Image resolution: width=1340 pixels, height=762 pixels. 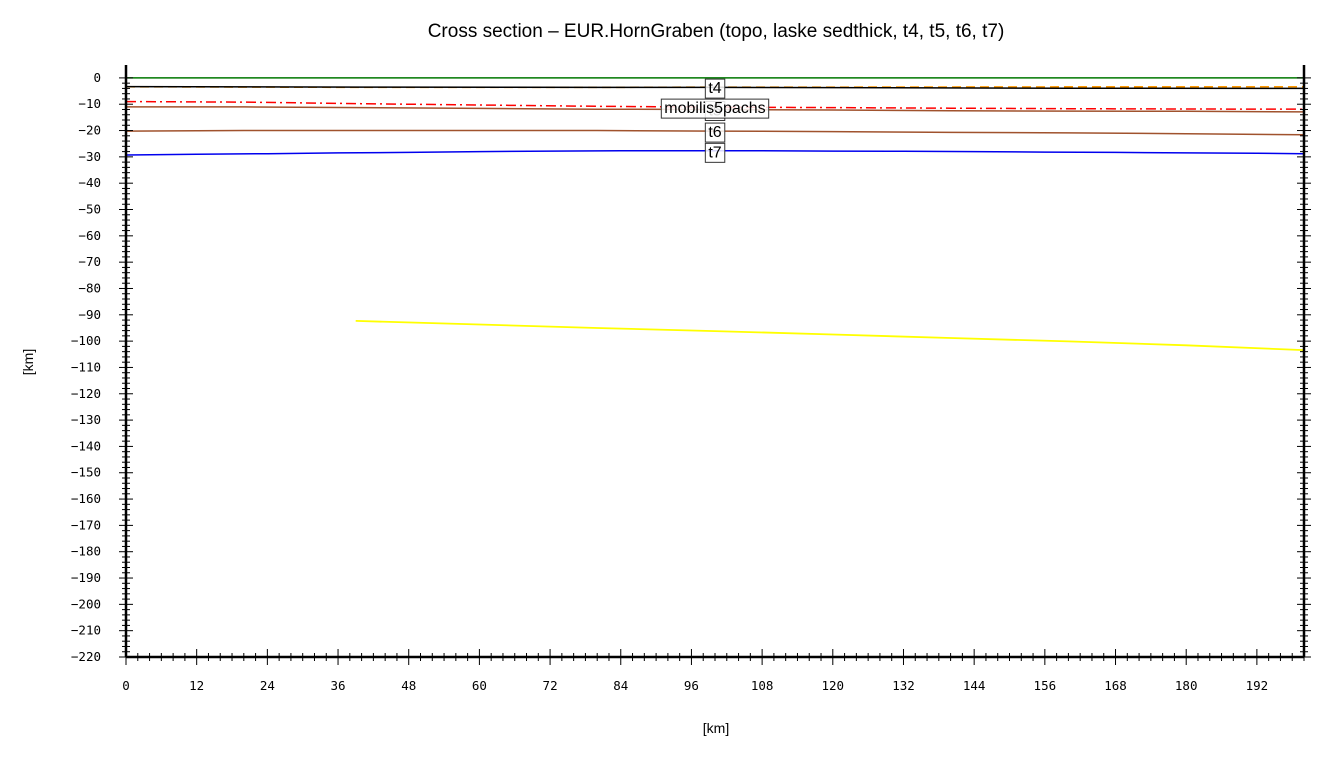 I want to click on y-tick-label: −20, so click(x=89, y=130).